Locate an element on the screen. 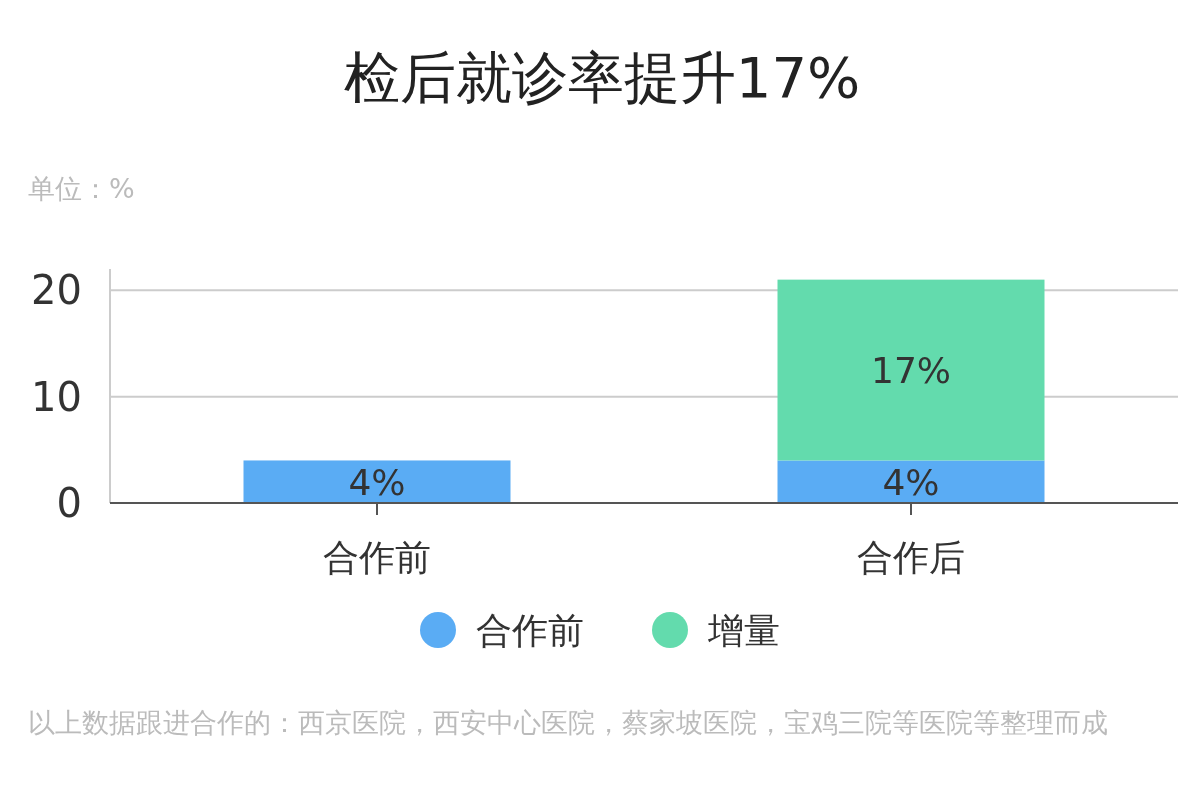  legend-label: 合作前 is located at coordinates (530, 630).